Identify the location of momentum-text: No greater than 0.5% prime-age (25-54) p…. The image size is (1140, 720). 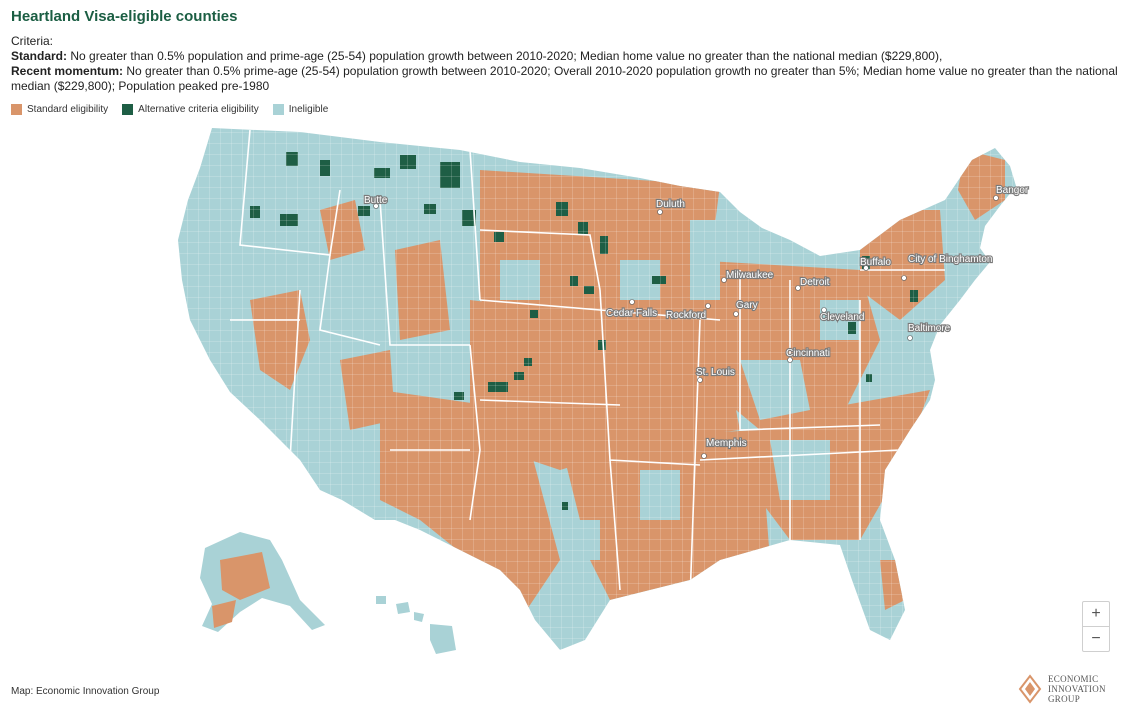
(564, 78).